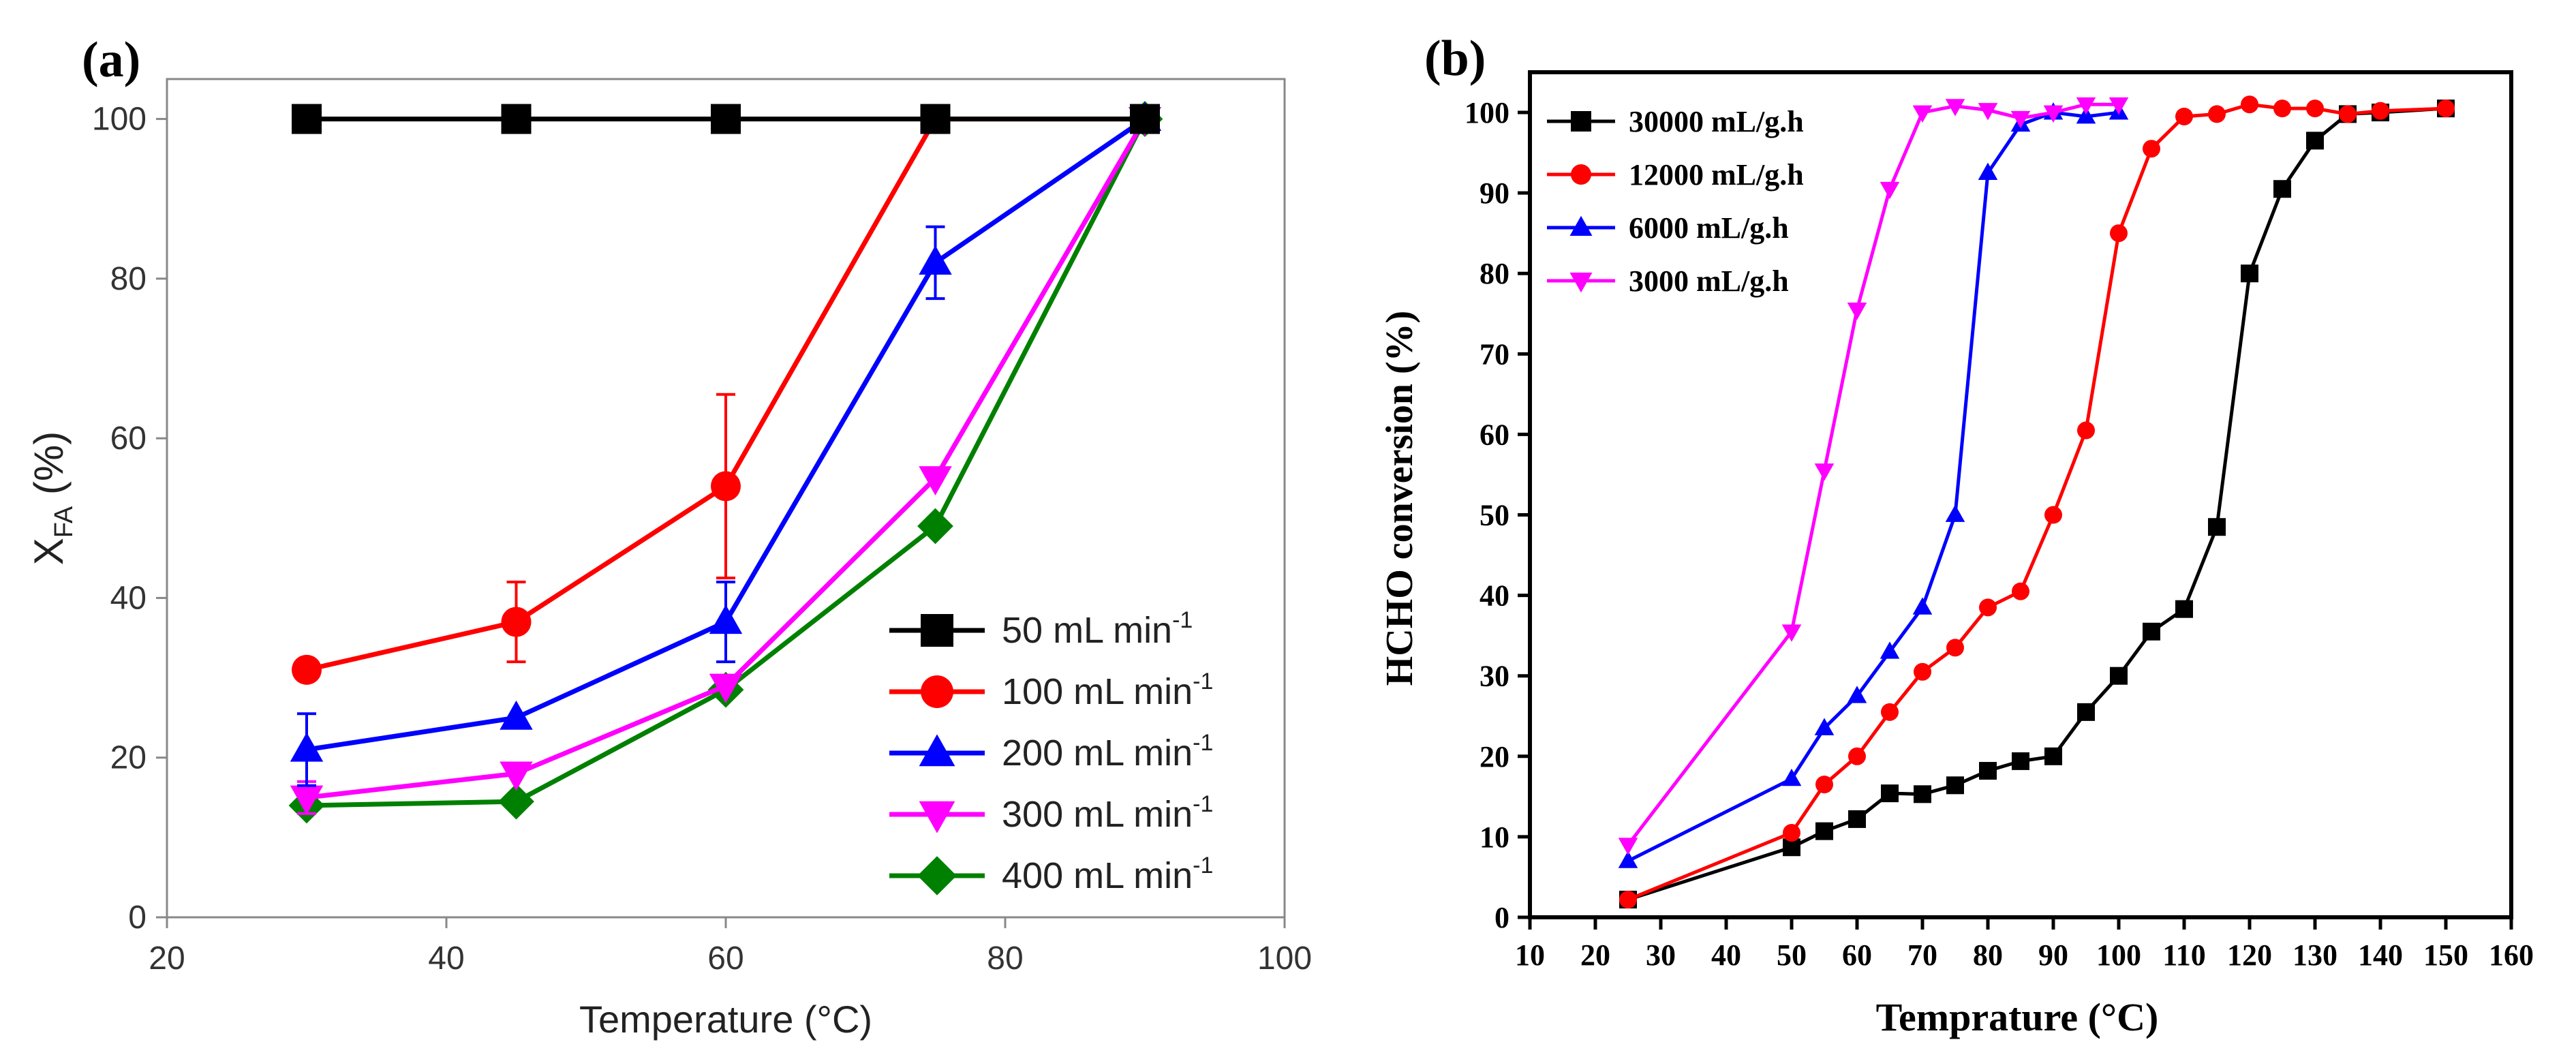  I want to click on x-tick-label-b: 90, so click(2053, 955).